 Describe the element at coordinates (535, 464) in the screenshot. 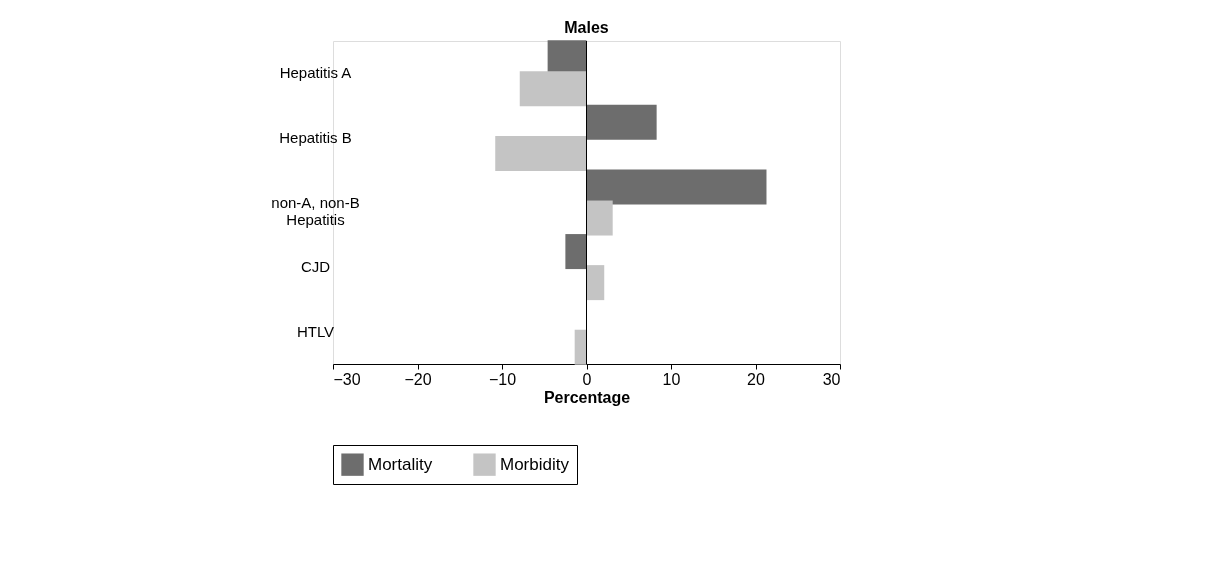

I see `legend-label: Morbidity` at that location.